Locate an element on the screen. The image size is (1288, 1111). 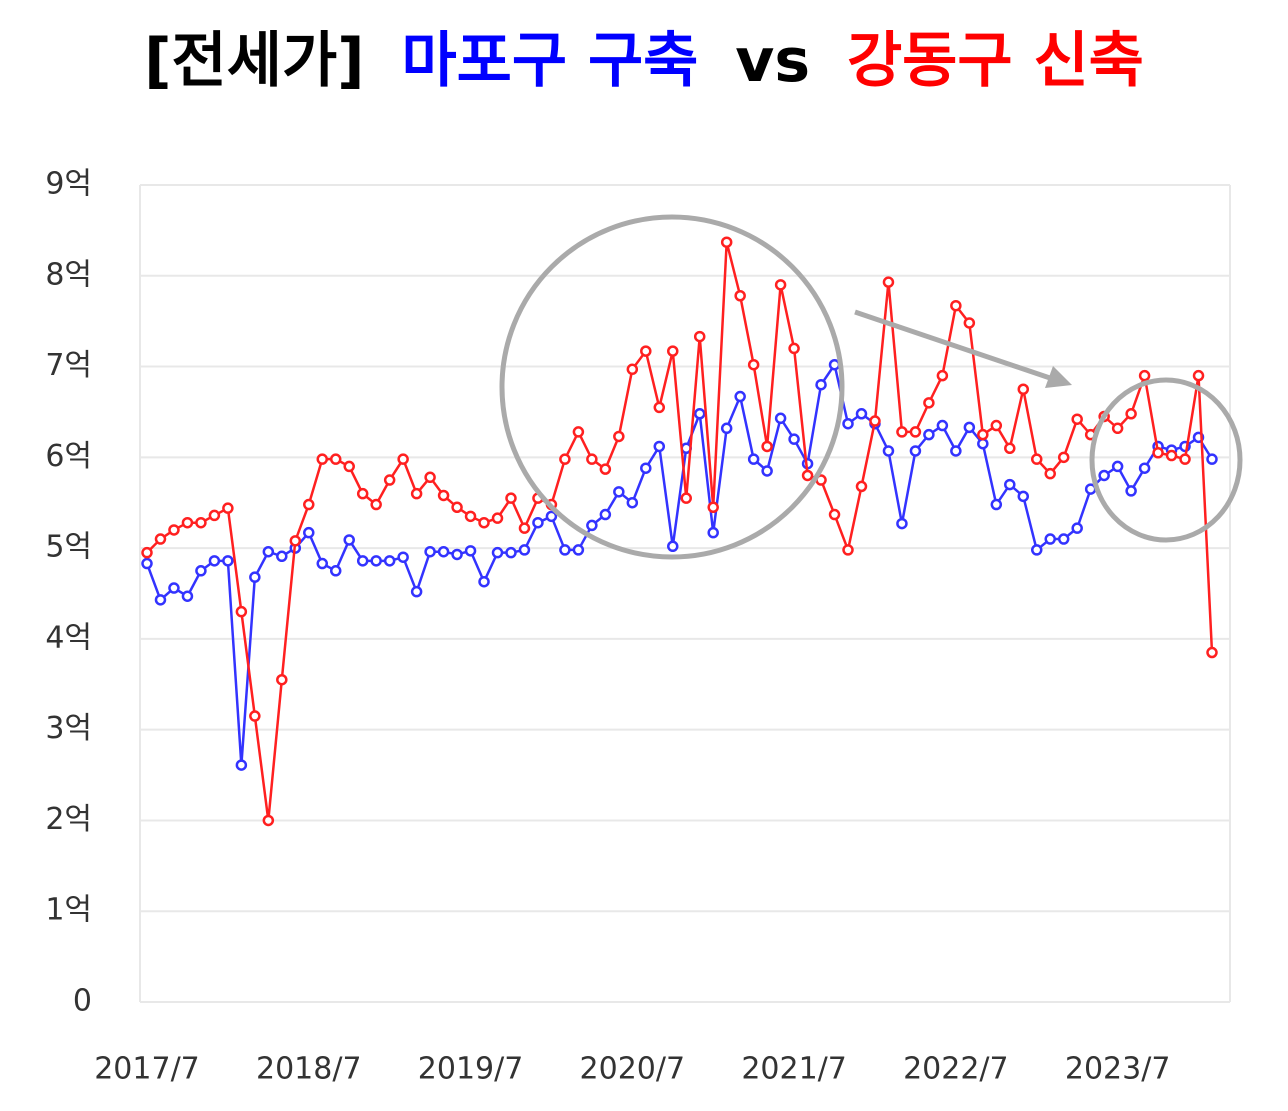
chart-title: [전세가] 마포구 구축 vs 강동구 신축 is located at coordinates (644, 61).